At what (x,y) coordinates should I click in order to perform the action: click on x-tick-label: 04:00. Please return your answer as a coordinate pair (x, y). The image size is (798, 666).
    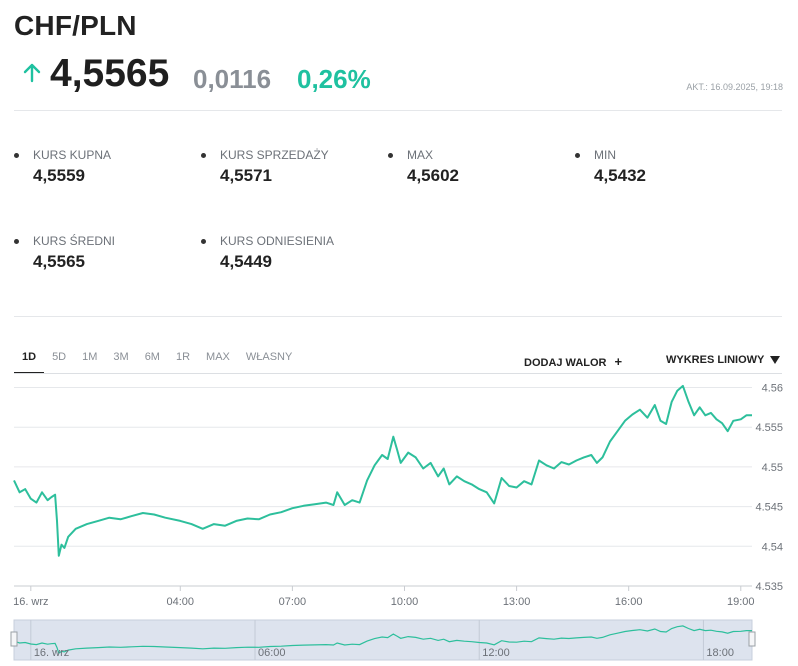
    Looking at the image, I should click on (181, 602).